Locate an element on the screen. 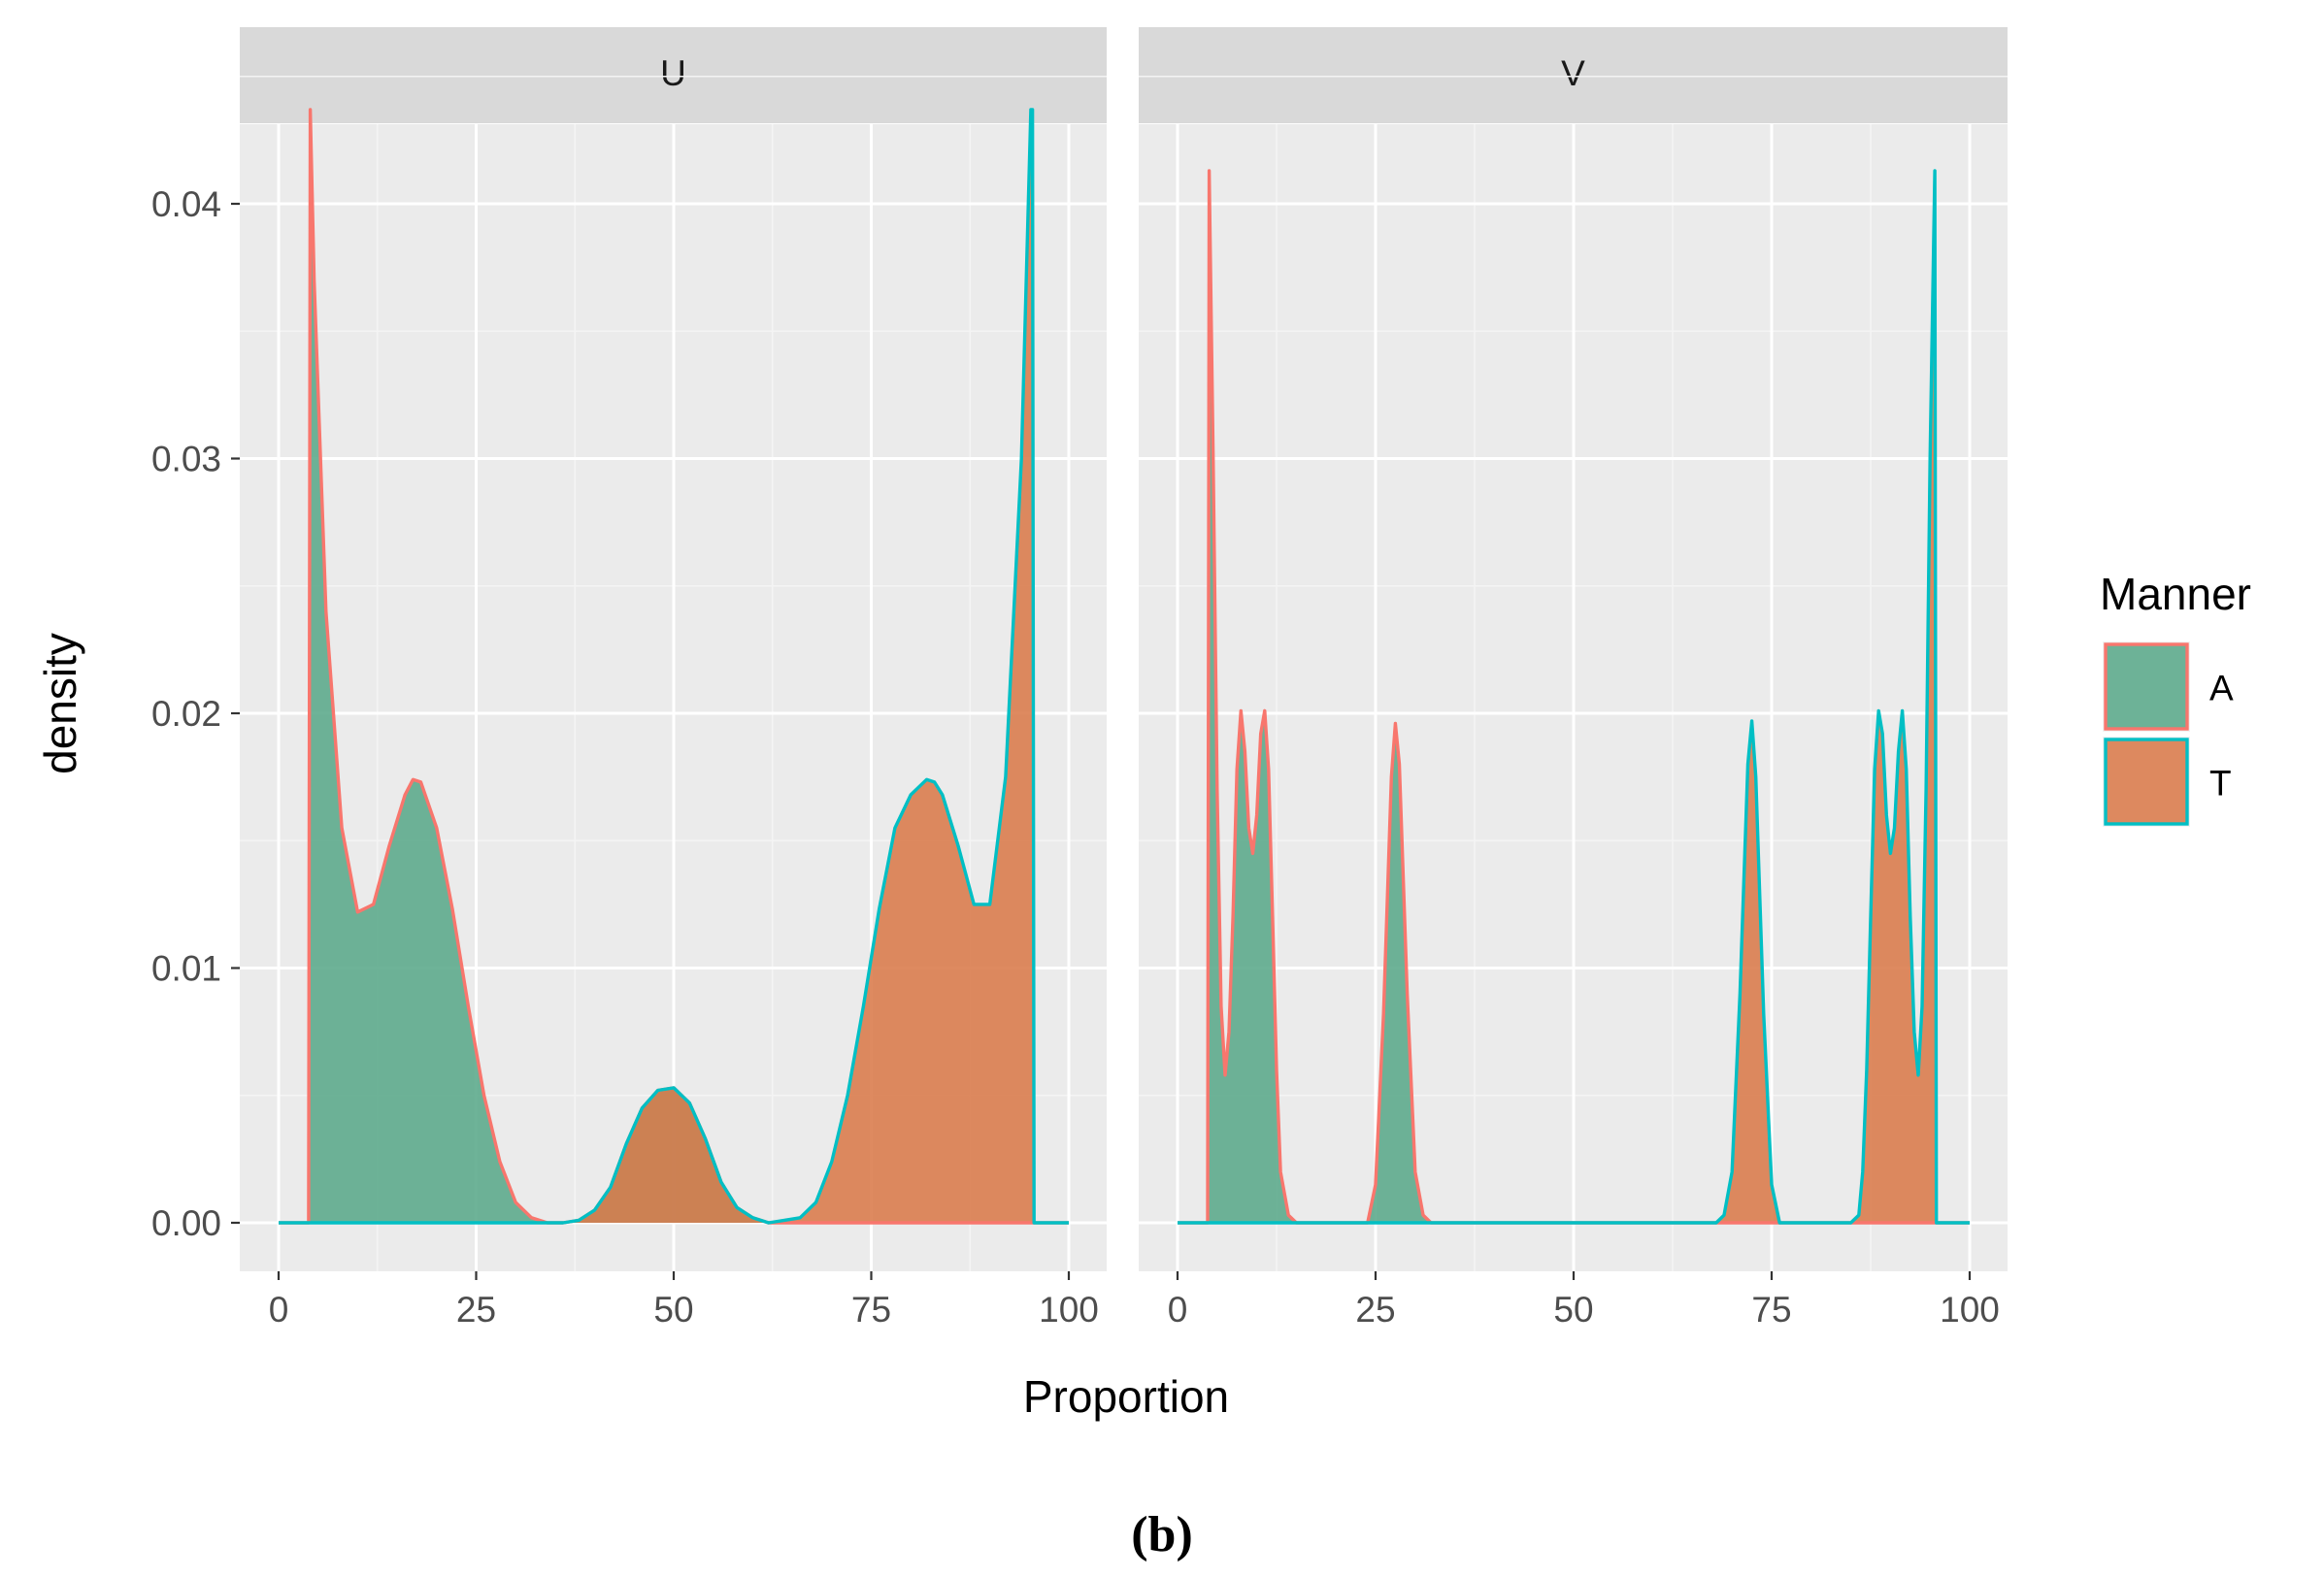  y-tick-label: 0.03 is located at coordinates (186, 459).